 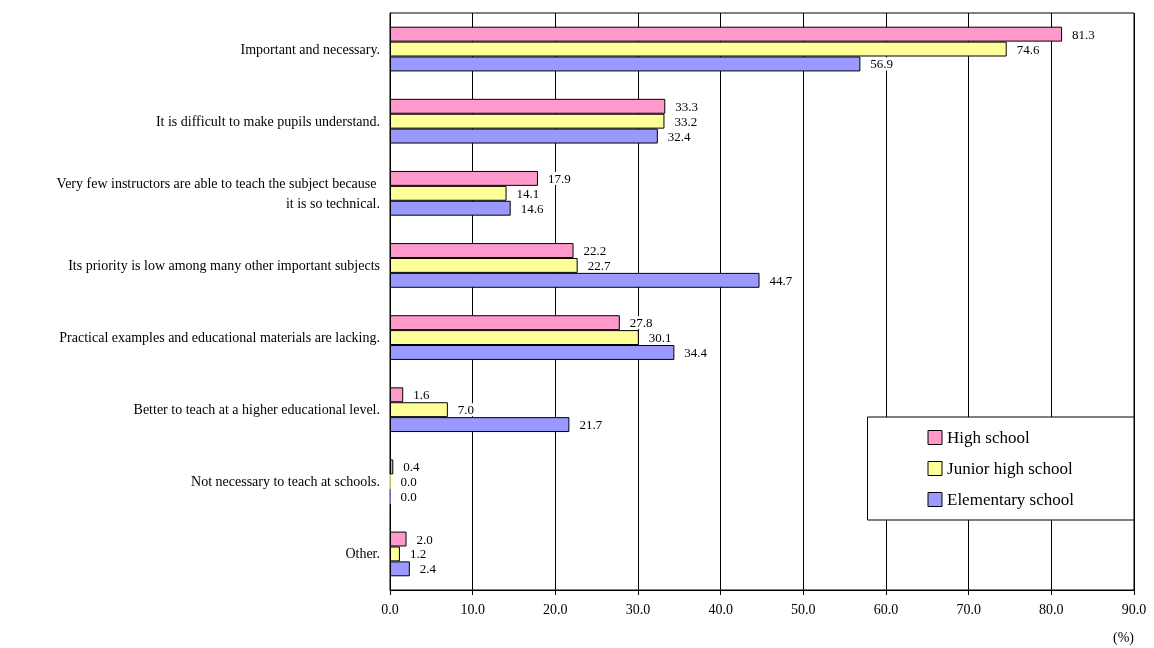 What do you see at coordinates (1010, 468) in the screenshot?
I see `legend-label: Junior high school` at bounding box center [1010, 468].